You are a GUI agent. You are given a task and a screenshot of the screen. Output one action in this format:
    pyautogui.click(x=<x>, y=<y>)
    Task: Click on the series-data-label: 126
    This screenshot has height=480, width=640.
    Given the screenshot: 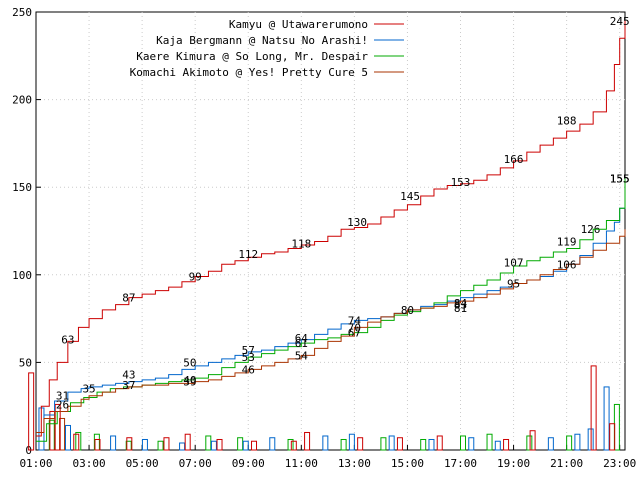 What is the action you would take?
    pyautogui.click(x=591, y=229)
    